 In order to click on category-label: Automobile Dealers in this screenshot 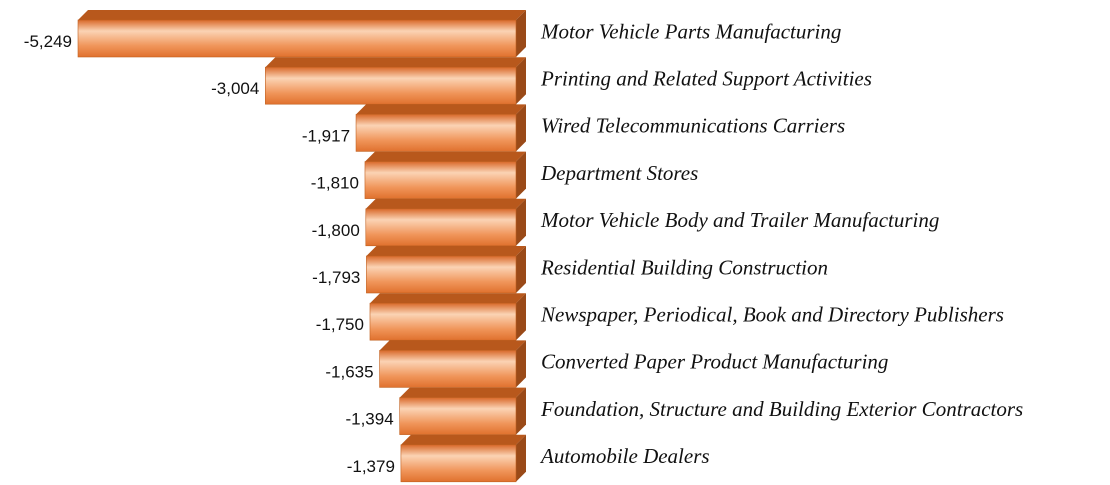, I will do `click(624, 456)`.